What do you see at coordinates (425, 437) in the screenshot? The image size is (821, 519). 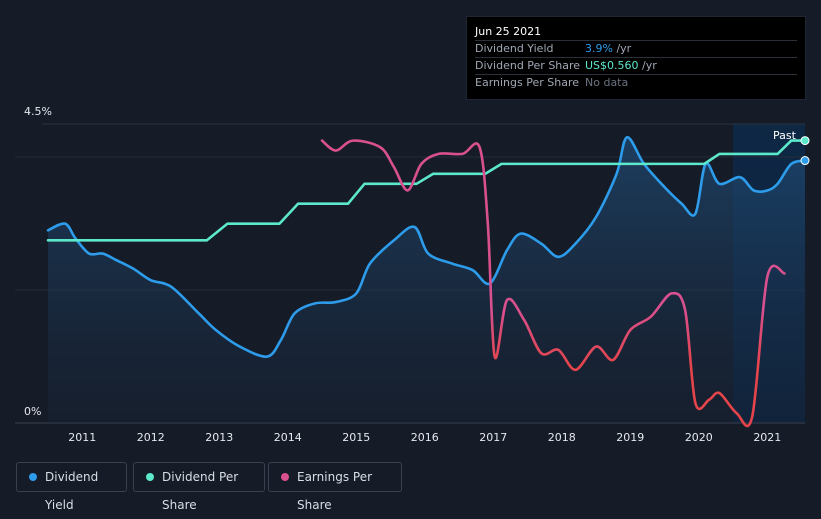 I see `x-tick-label: 2016` at bounding box center [425, 437].